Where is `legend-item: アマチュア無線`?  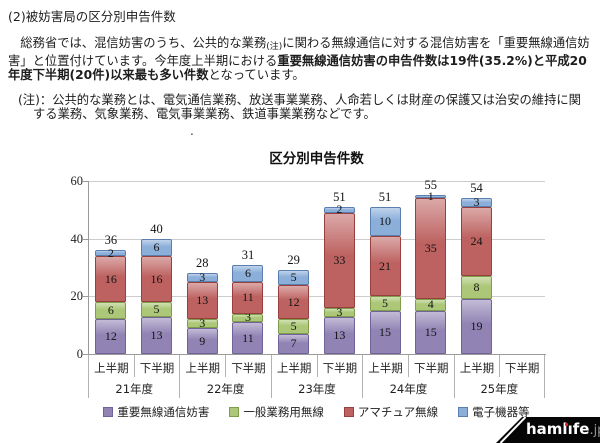 legend-item: アマチュア無線 is located at coordinates (391, 412).